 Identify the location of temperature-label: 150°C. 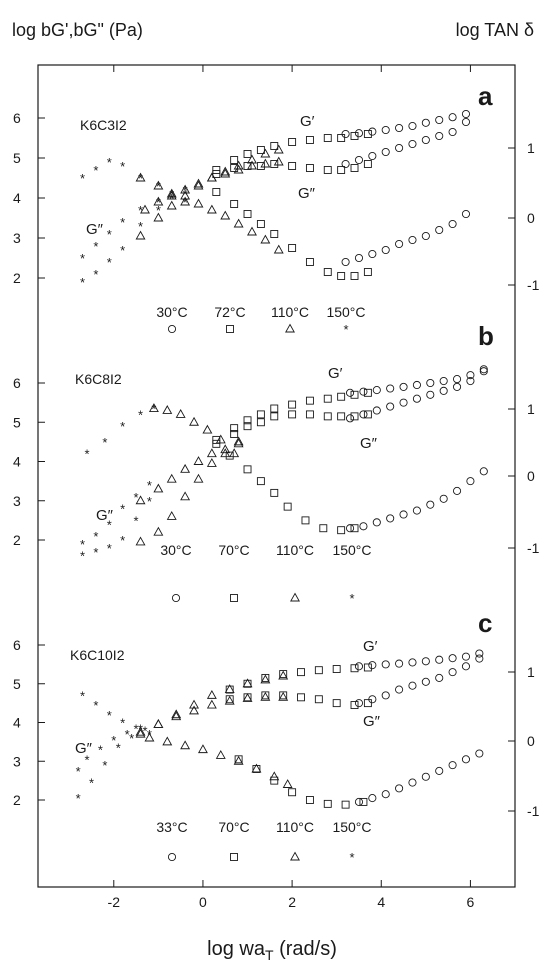
(351, 827).